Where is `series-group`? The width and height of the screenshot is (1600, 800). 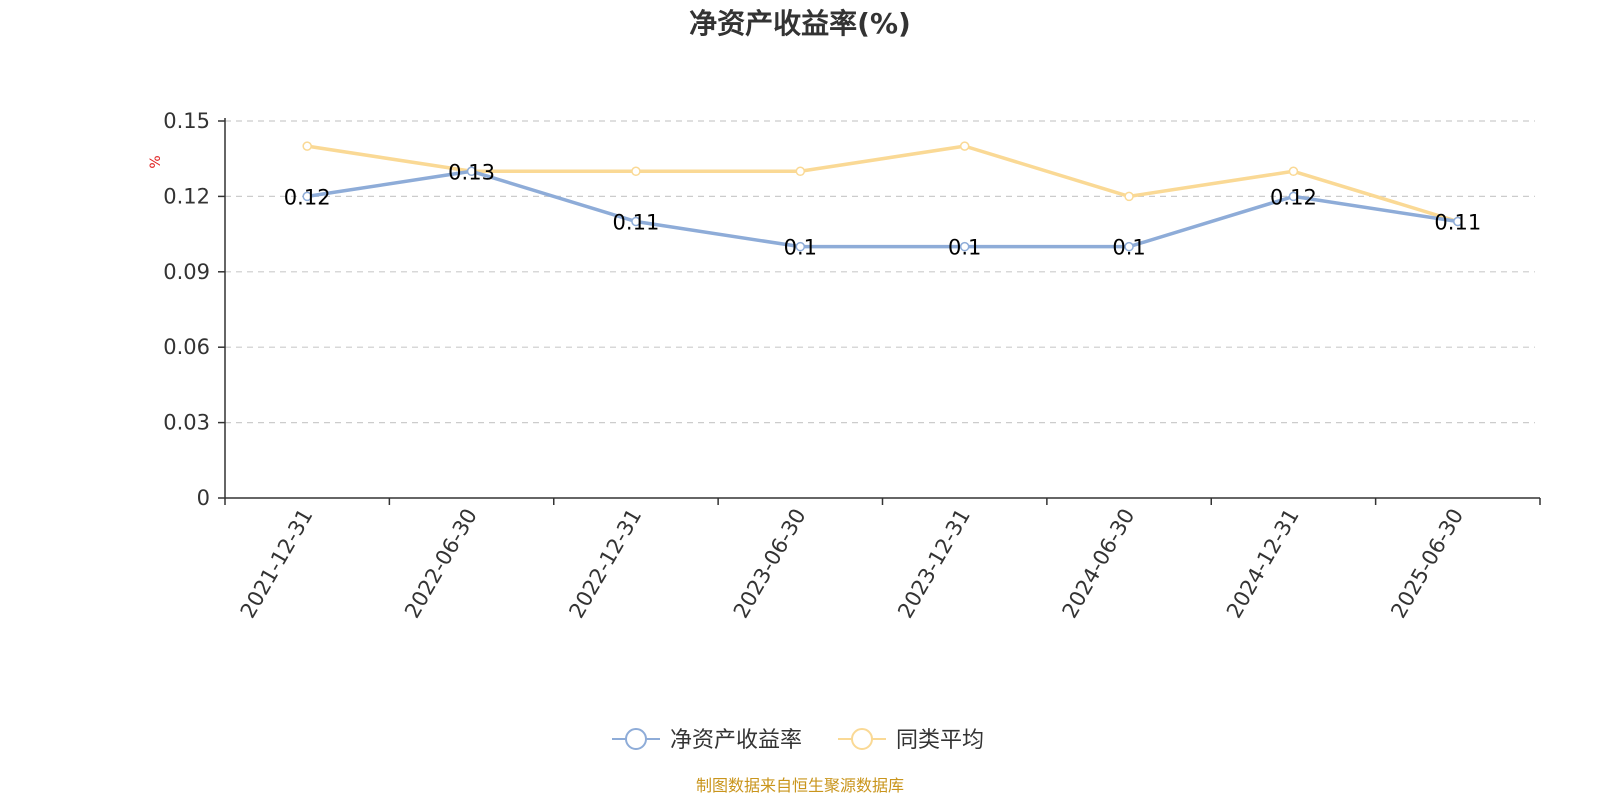
series-group is located at coordinates (882, 196).